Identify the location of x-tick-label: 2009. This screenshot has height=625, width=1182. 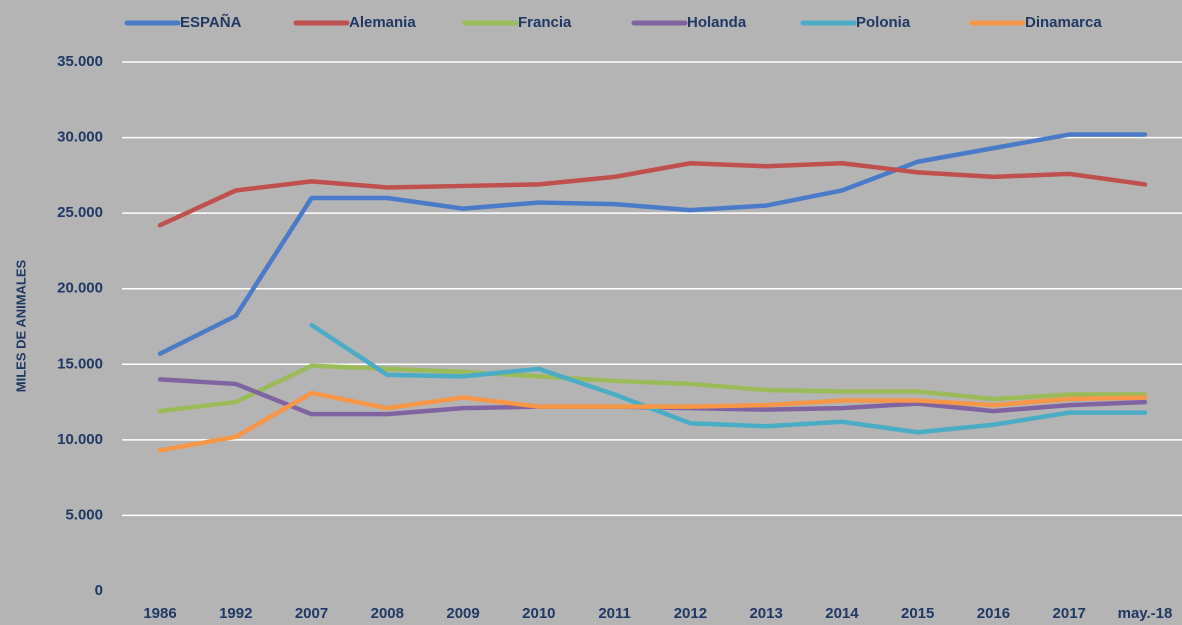
(462, 613).